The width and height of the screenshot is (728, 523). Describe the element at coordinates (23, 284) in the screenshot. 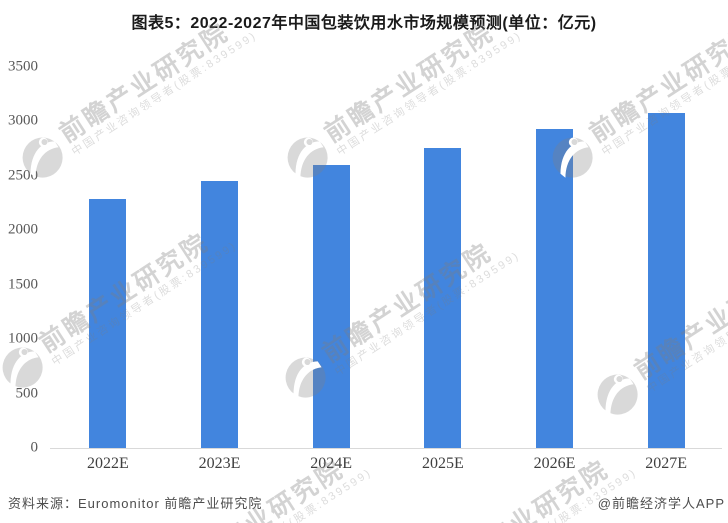

I see `y-tick-label-1500: 1500` at that location.